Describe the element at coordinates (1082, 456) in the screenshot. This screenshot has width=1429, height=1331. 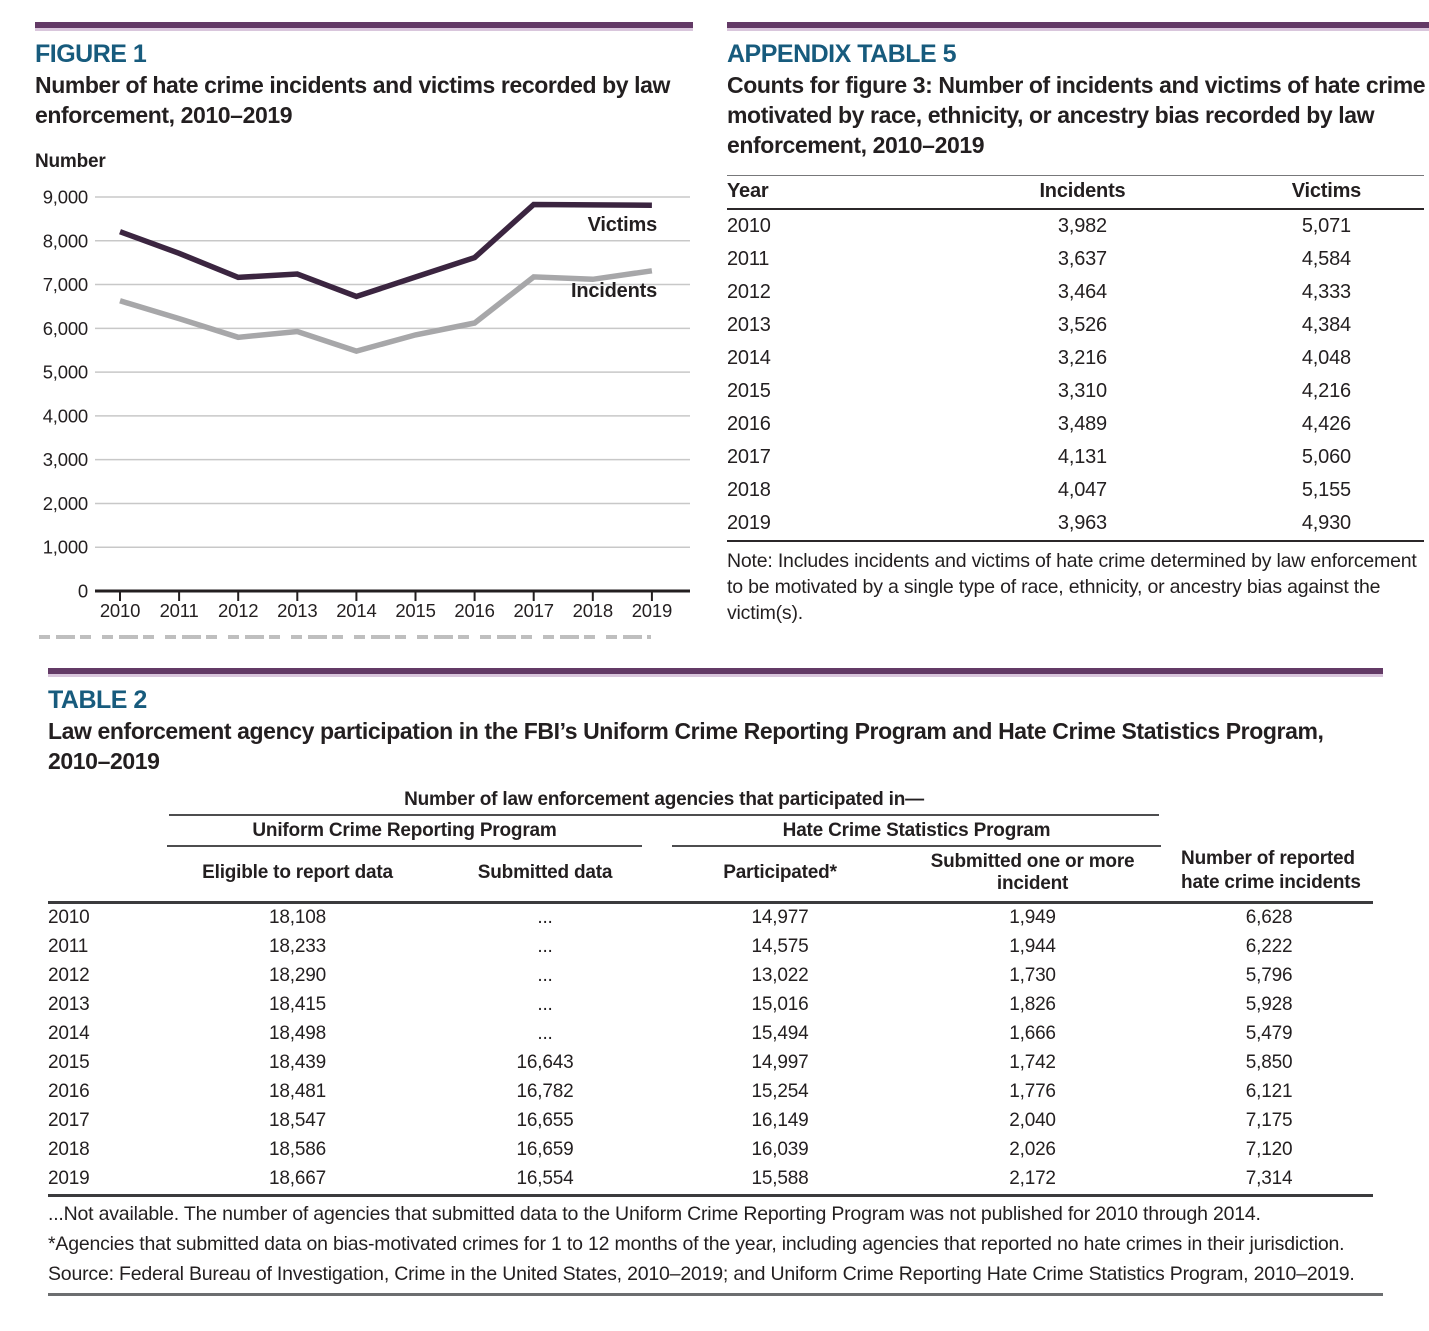
I see `incidents-cell: 4,131` at that location.